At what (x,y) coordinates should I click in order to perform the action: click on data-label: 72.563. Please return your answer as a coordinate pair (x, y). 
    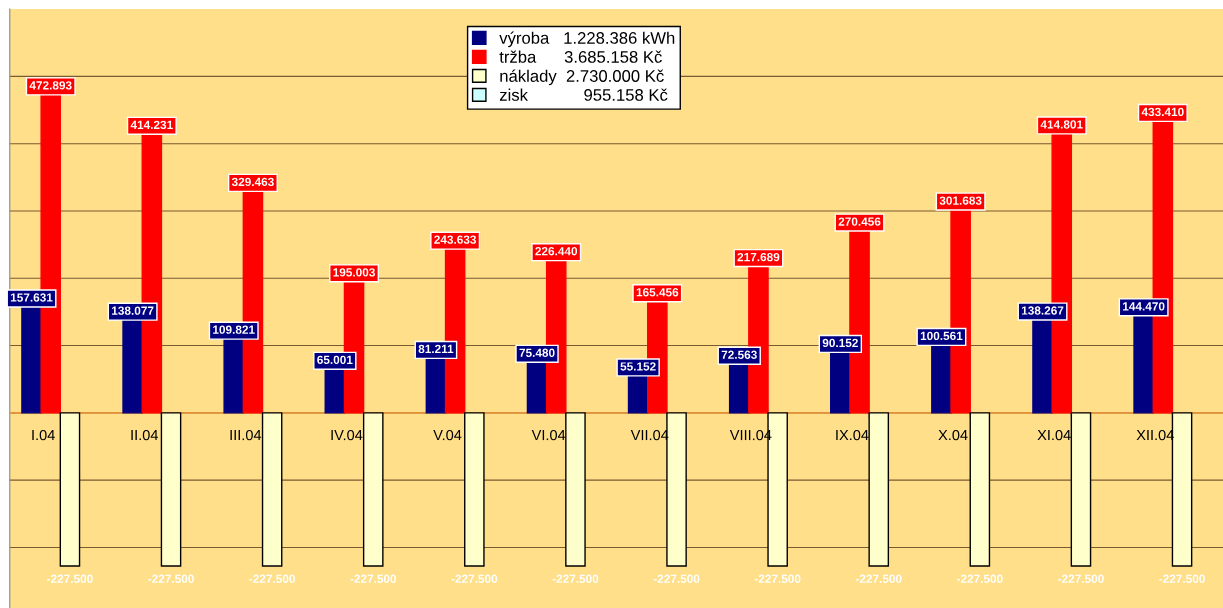
    Looking at the image, I should click on (739, 354).